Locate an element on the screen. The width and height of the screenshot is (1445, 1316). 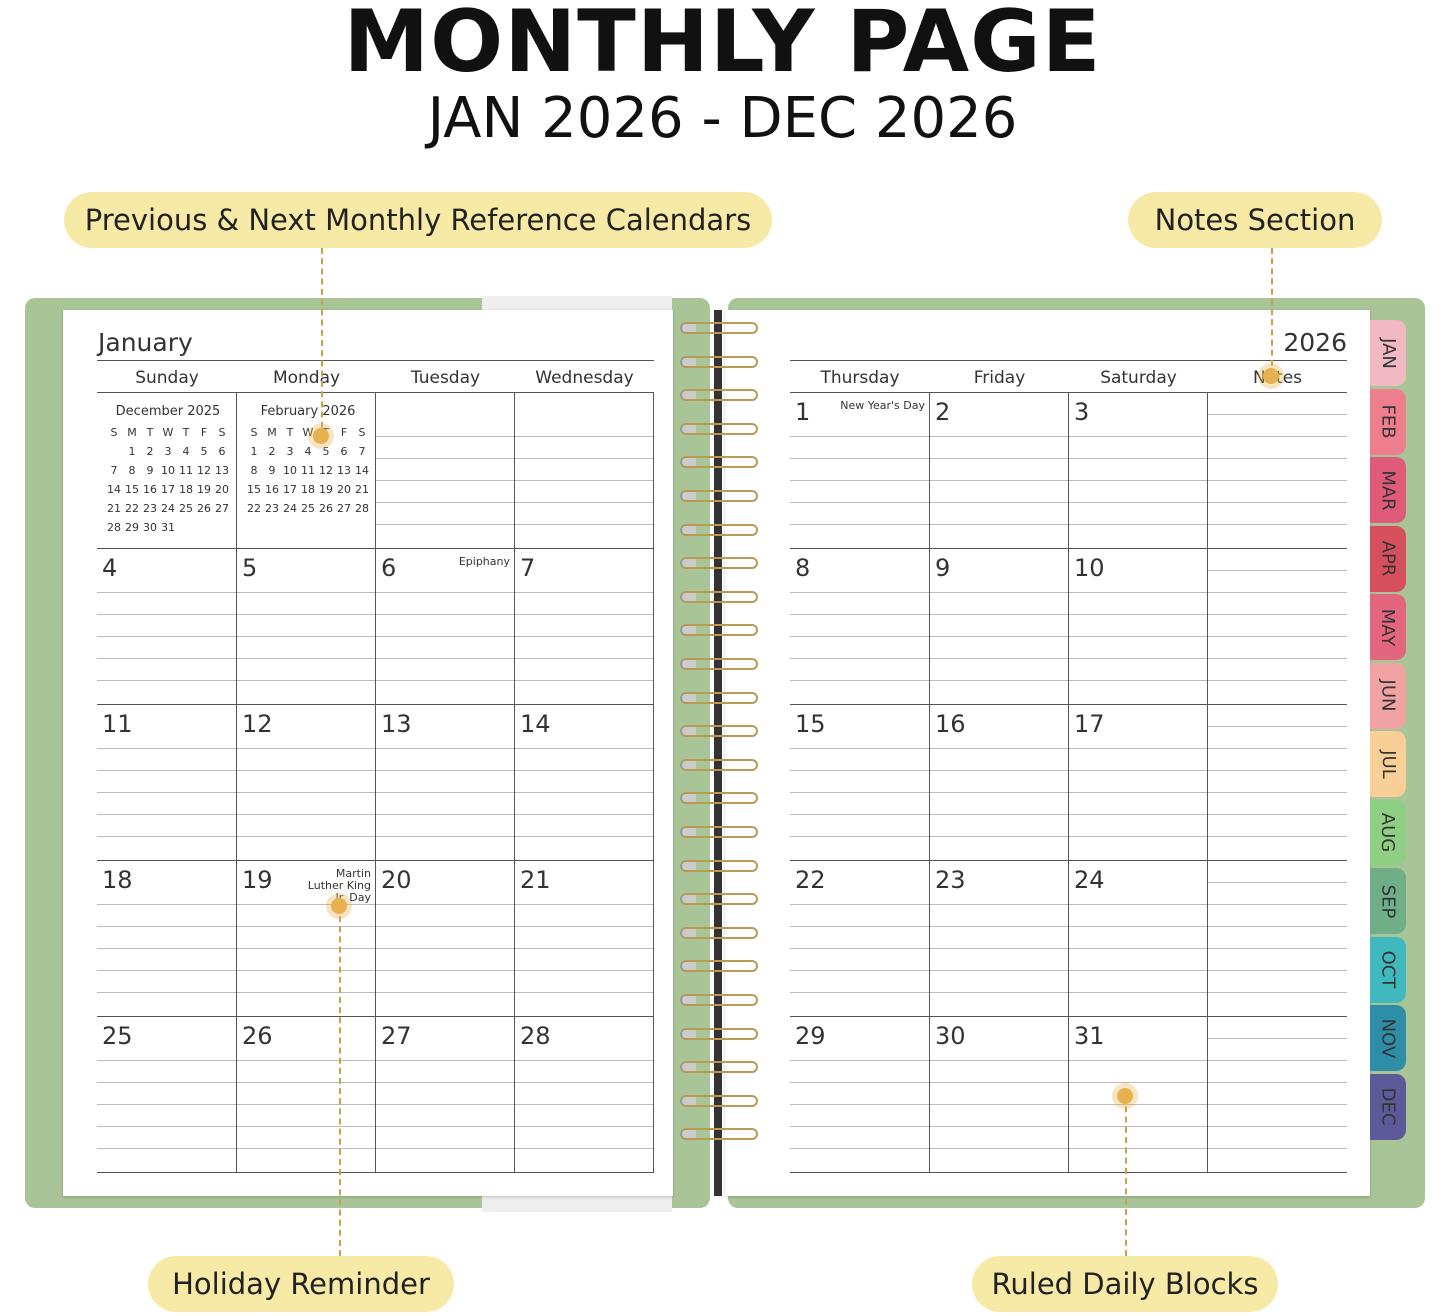
day-cell: 9 is located at coordinates (999, 626).